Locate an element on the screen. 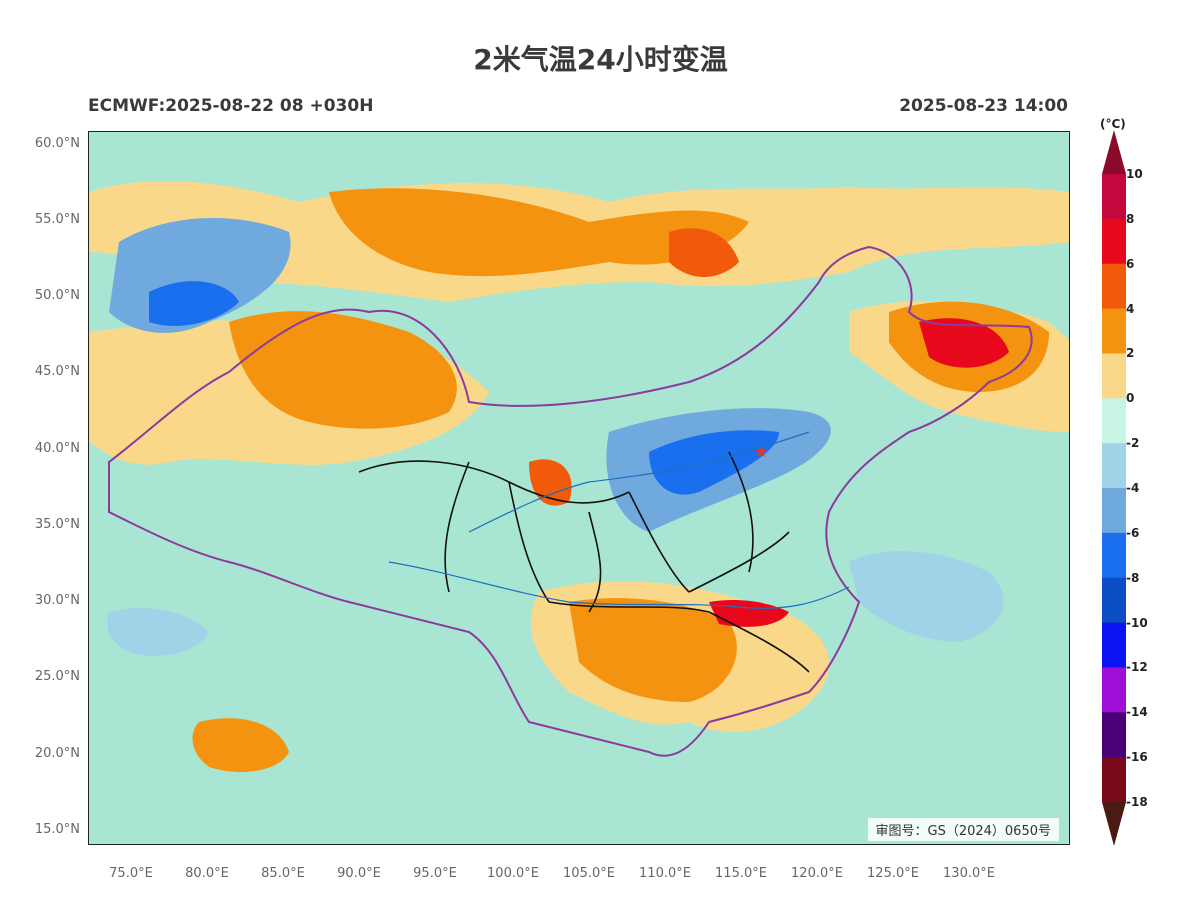 This screenshot has width=1201, height=900. colorbar-tick-label: -8 is located at coordinates (1133, 577).